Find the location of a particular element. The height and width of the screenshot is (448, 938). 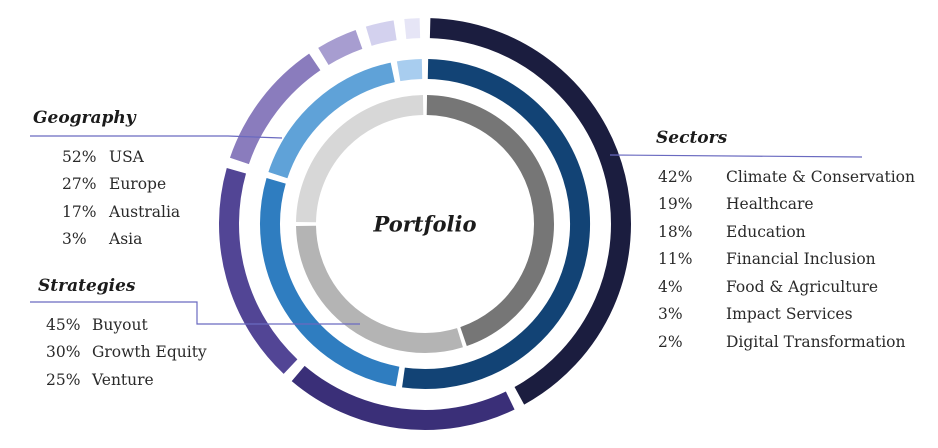

strategies-legend-pct: 25% is located at coordinates (63, 379).